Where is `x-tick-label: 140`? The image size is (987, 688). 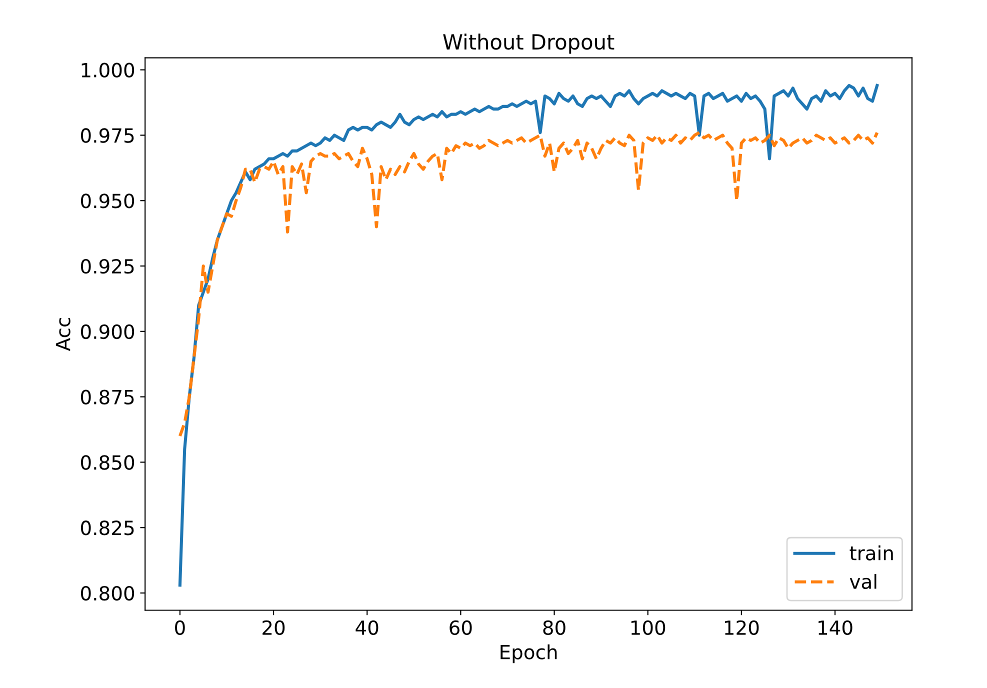
x-tick-label: 140 is located at coordinates (835, 628).